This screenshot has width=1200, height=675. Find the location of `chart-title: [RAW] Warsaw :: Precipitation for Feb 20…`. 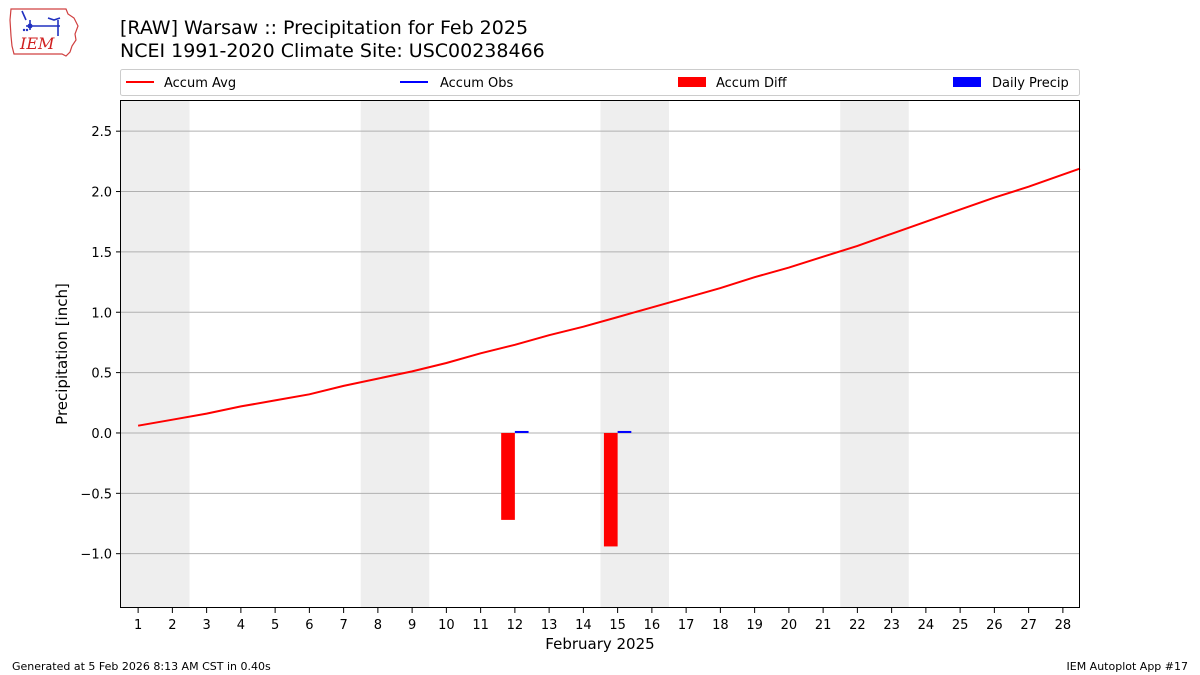

chart-title: [RAW] Warsaw :: Precipitation for Feb 20… is located at coordinates (324, 28).